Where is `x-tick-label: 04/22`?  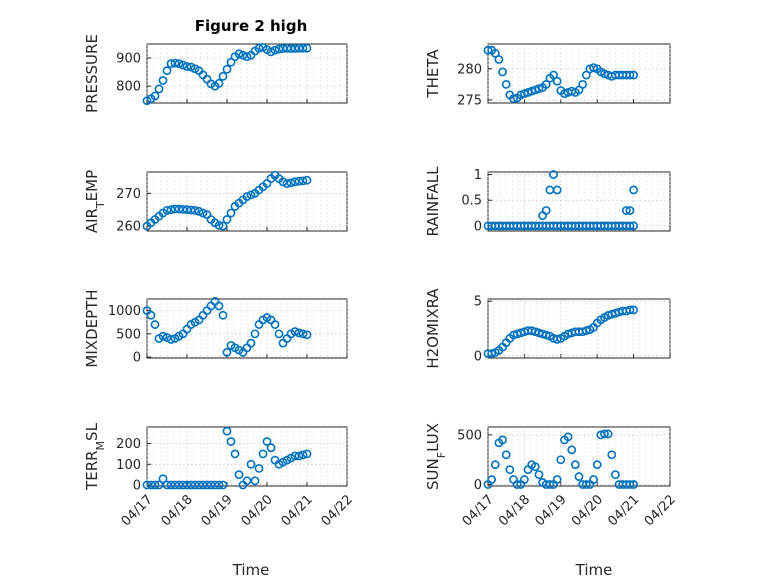
x-tick-label: 04/22 is located at coordinates (337, 510).